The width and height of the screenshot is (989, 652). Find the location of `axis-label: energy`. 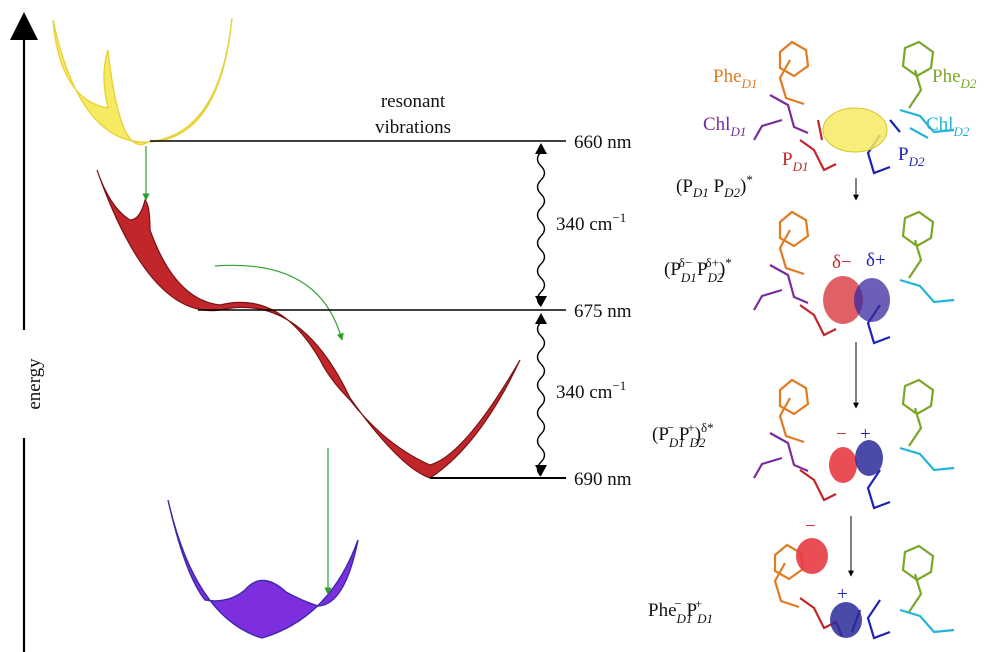

axis-label: energy is located at coordinates (34, 384).